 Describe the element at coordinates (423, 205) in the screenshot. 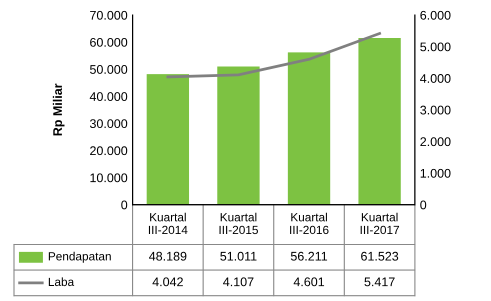

I see `y2-tick-label: 0` at that location.